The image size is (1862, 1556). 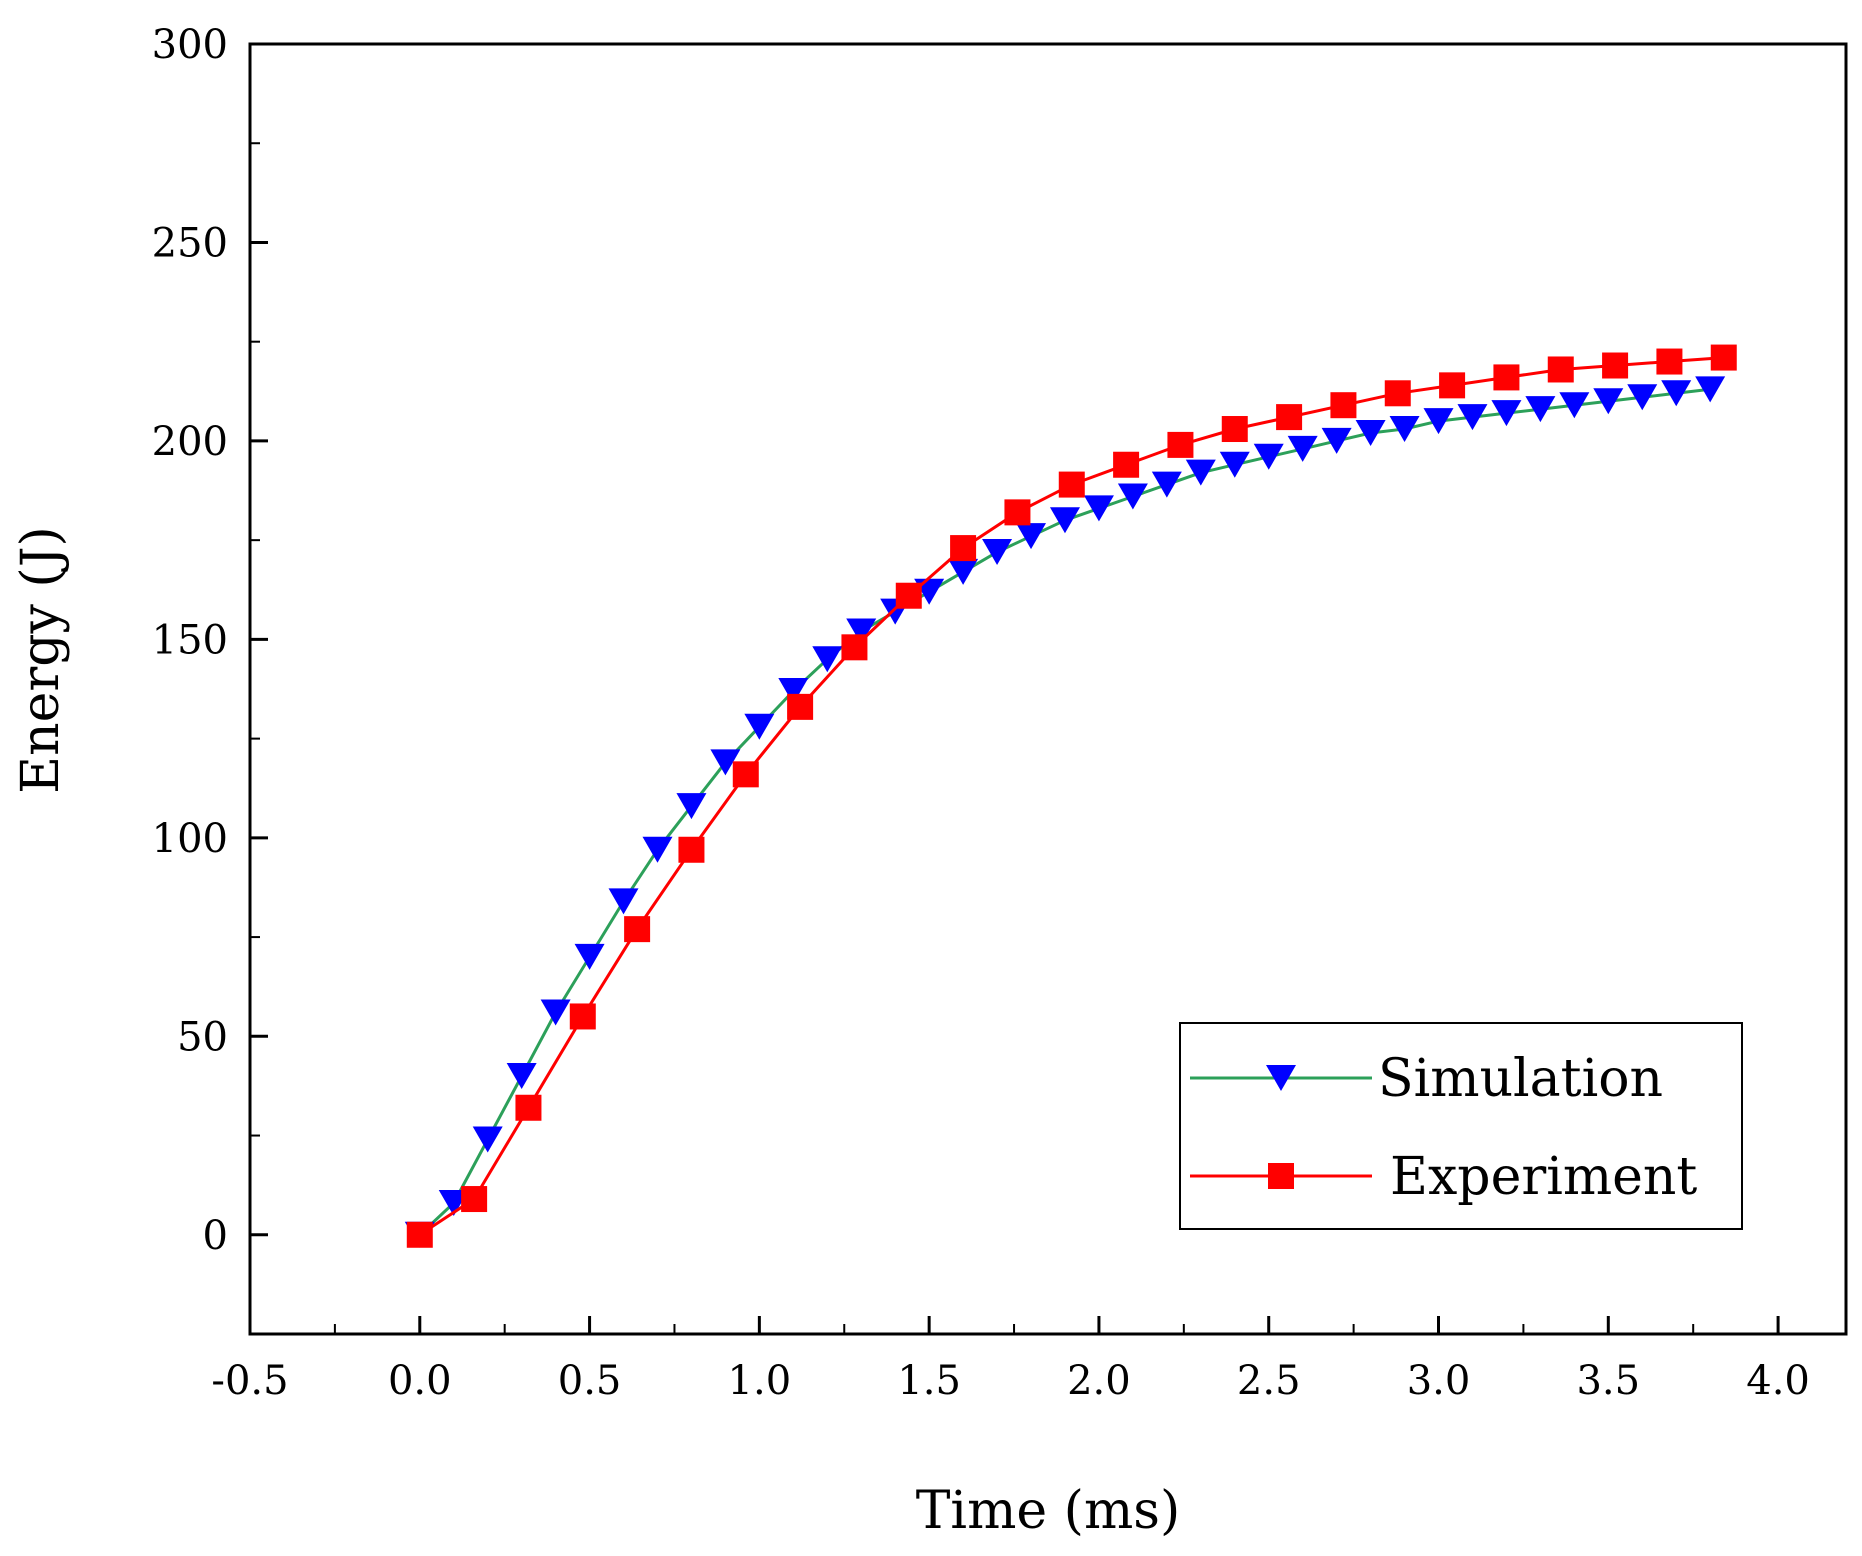 I want to click on x-tick-label: 3.5, so click(x=1608, y=1381).